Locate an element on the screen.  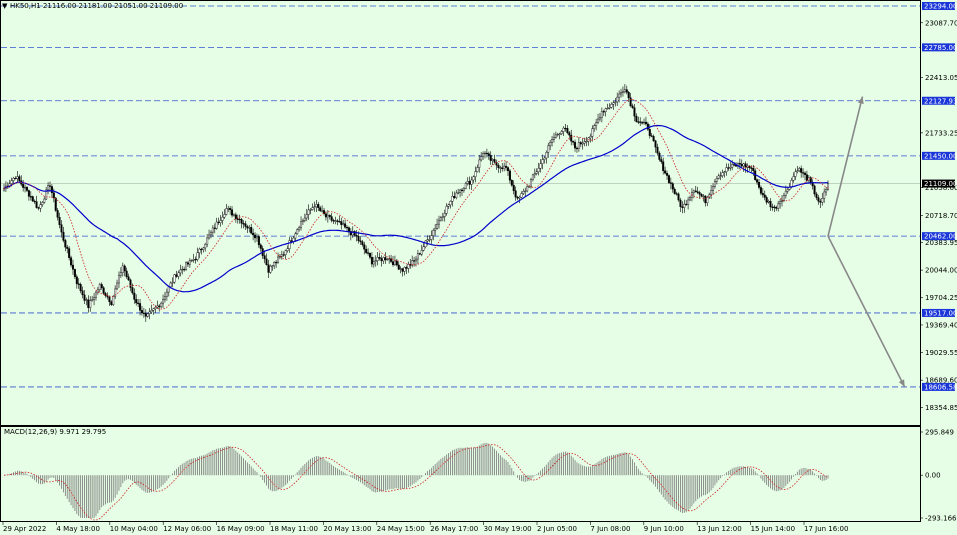
menu-triangle-icon: ▼ is located at coordinates (5, 6).